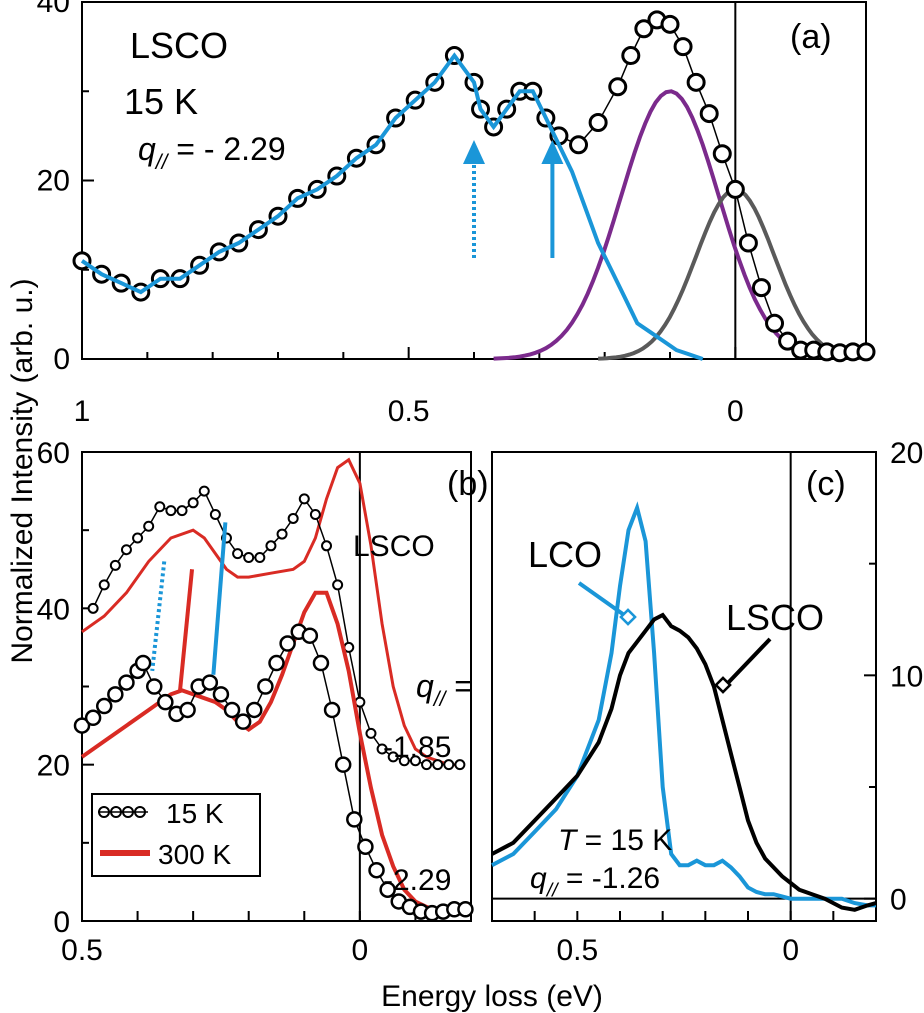 The width and height of the screenshot is (924, 1013). What do you see at coordinates (748, 662) in the screenshot?
I see `lsco-pointer` at bounding box center [748, 662].